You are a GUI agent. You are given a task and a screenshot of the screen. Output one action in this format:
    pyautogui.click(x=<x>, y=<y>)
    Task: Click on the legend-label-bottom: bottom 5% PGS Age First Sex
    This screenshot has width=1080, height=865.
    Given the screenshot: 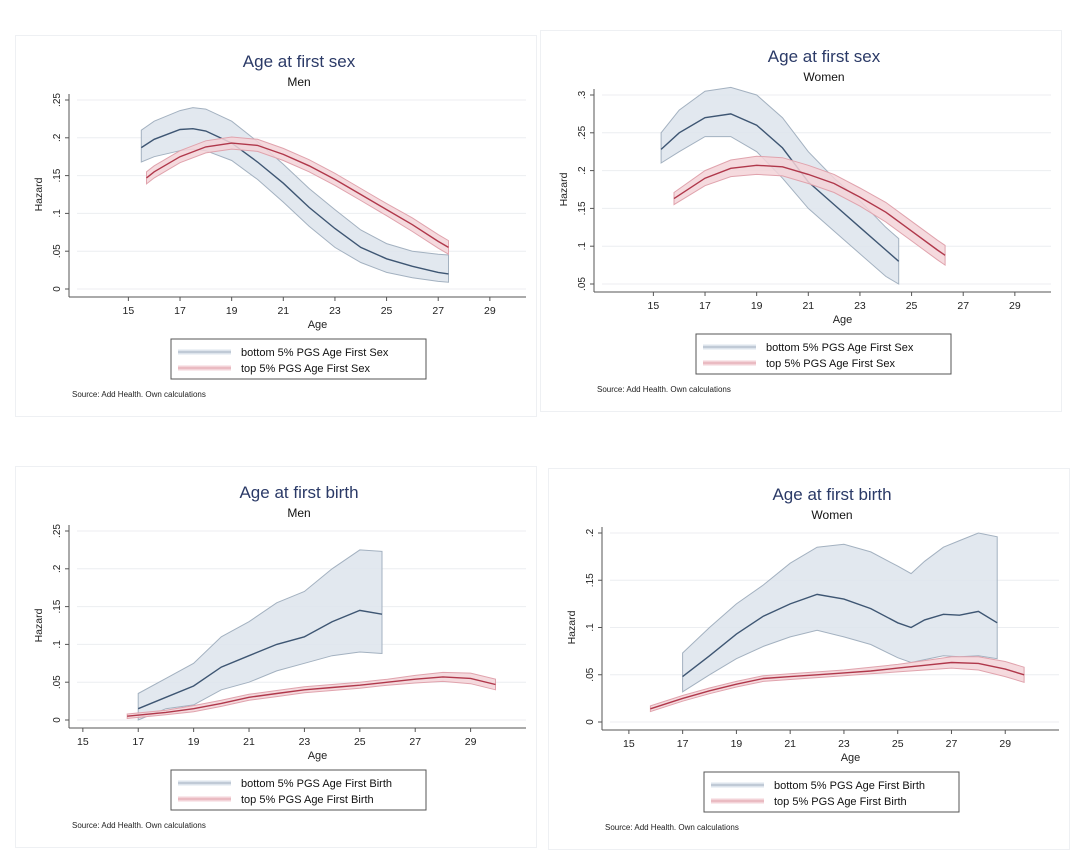 What is the action you would take?
    pyautogui.click(x=315, y=353)
    